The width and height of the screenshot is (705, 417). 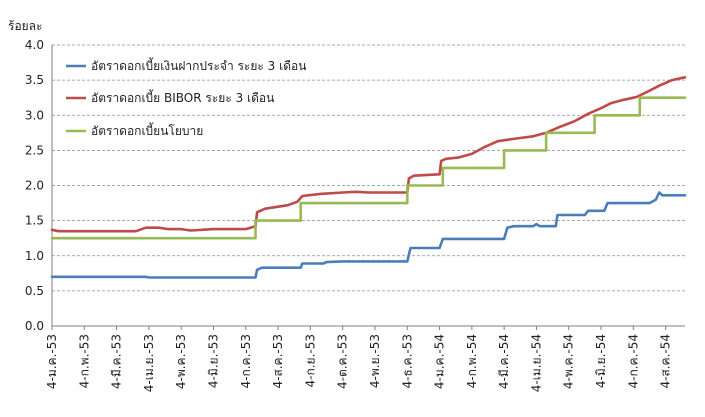 What do you see at coordinates (666, 361) in the screenshot?
I see `x-tick-label: 4-ส.ค.-54` at bounding box center [666, 361].